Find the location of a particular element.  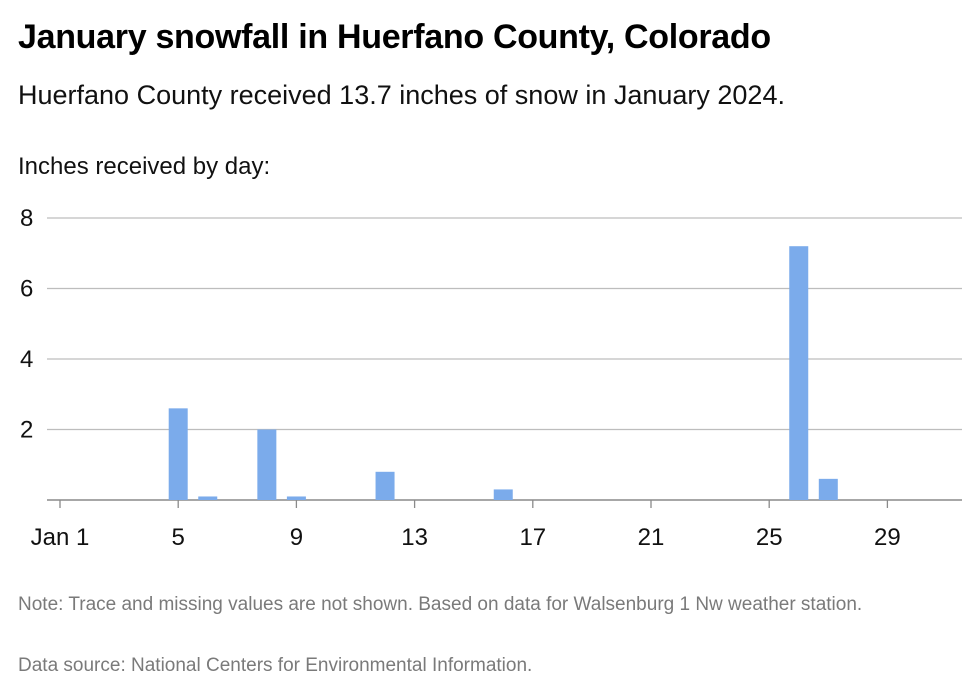

y-tick-label: 8 is located at coordinates (26, 218).